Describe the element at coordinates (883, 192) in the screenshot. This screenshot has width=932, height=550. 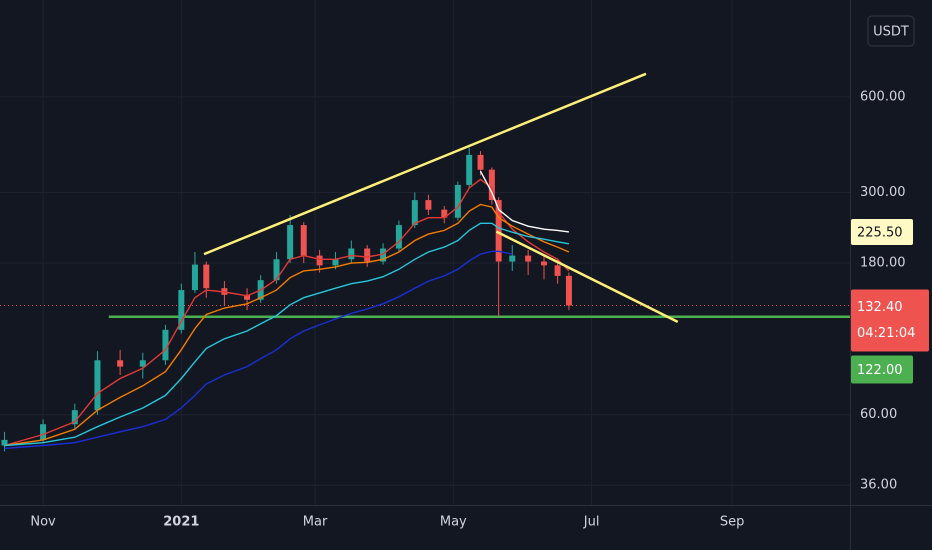
I see `y-tick-label: 300.00` at that location.